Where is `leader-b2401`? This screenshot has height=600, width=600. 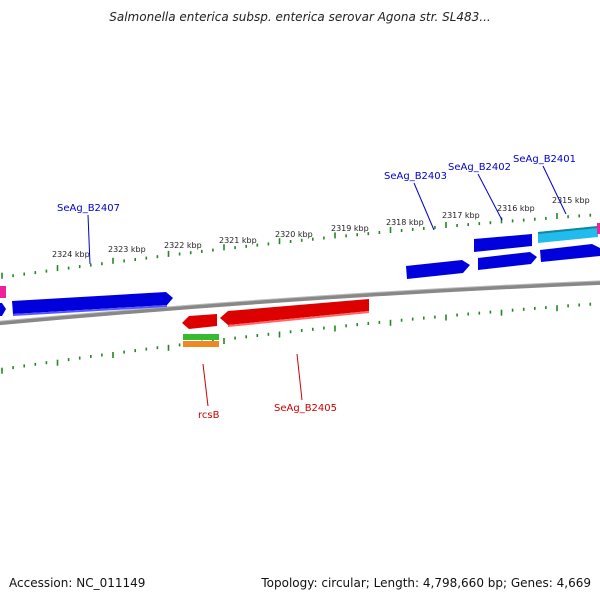 leader-b2401 is located at coordinates (554, 190).